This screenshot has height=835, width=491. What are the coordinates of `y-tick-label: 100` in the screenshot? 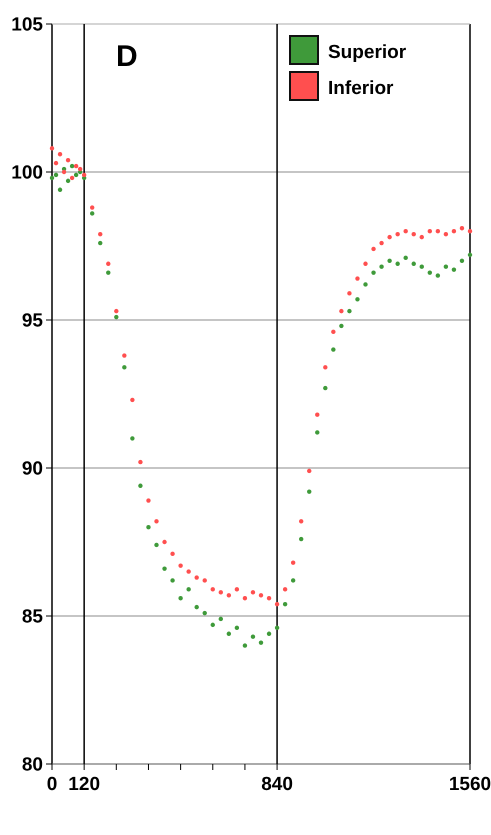 It's located at (27, 173).